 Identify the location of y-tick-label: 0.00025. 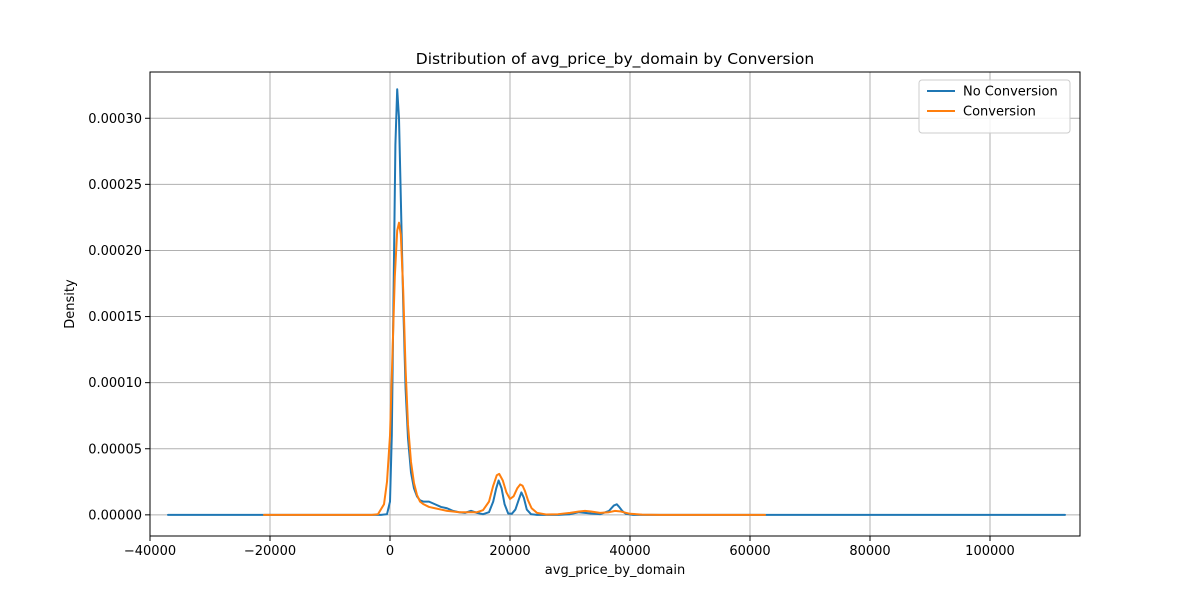
(115, 185).